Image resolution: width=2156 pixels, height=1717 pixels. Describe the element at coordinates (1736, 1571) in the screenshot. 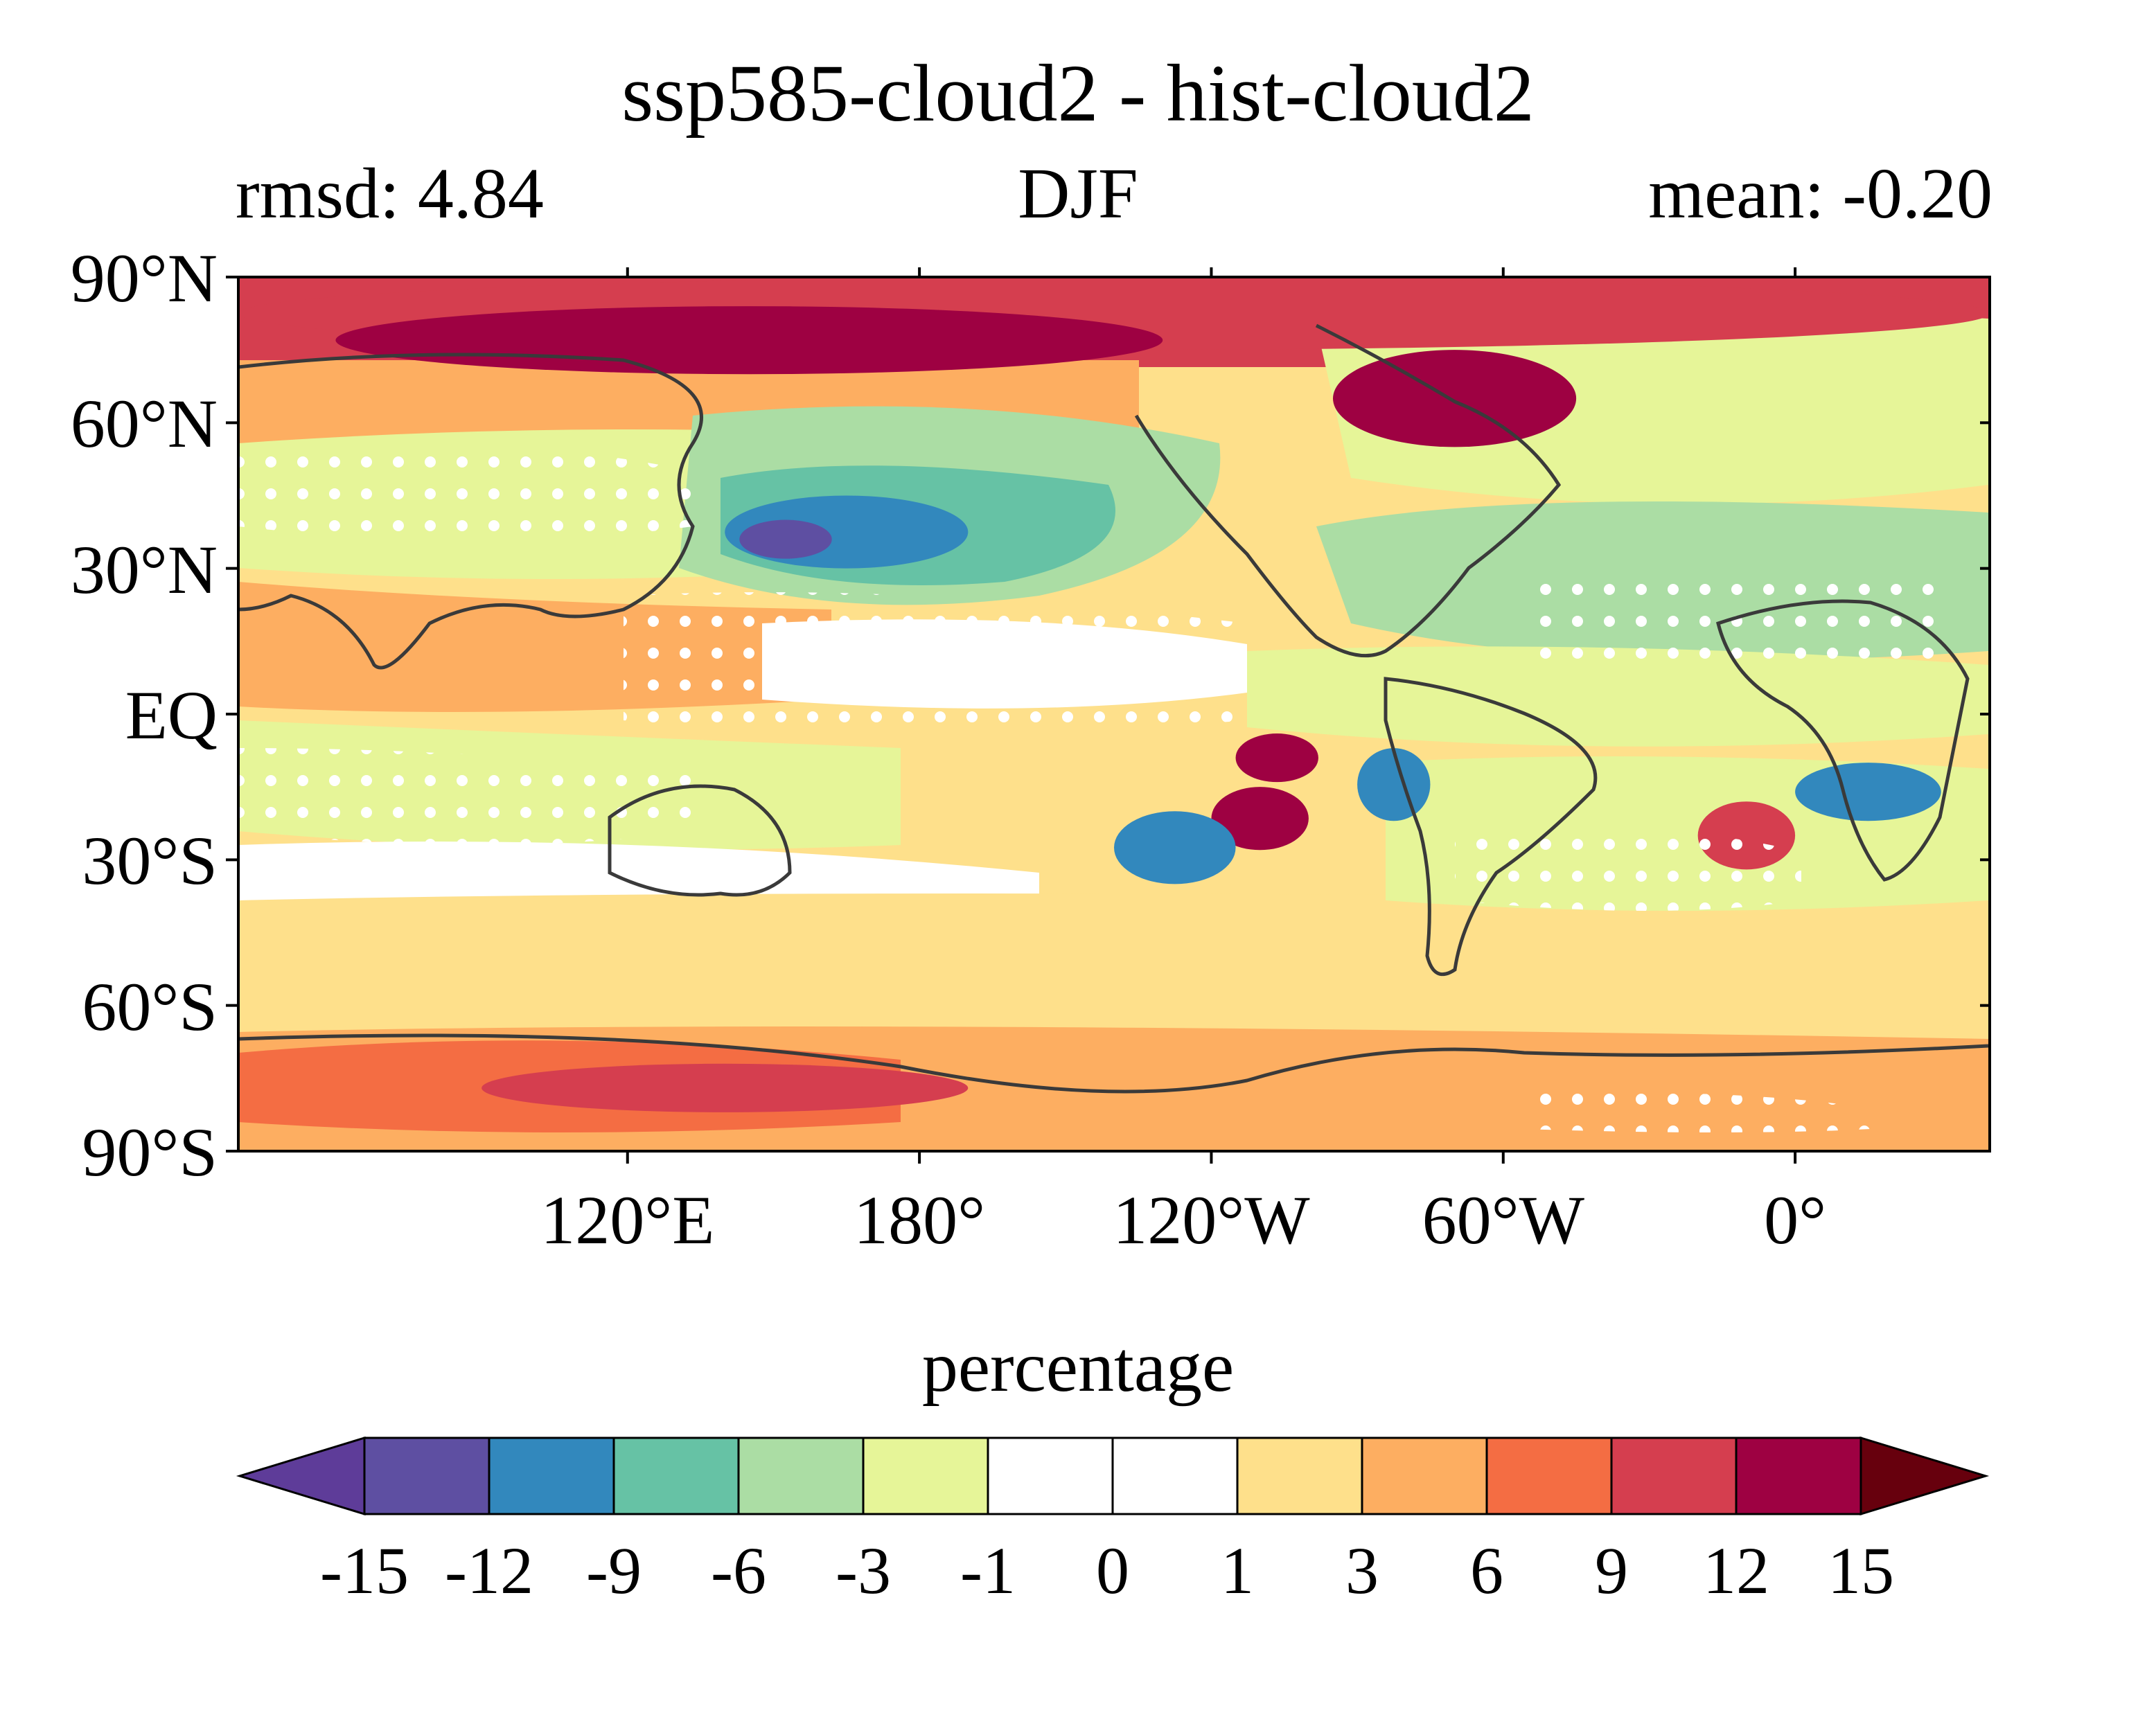

I see `colorbar-tick-label: 12` at that location.